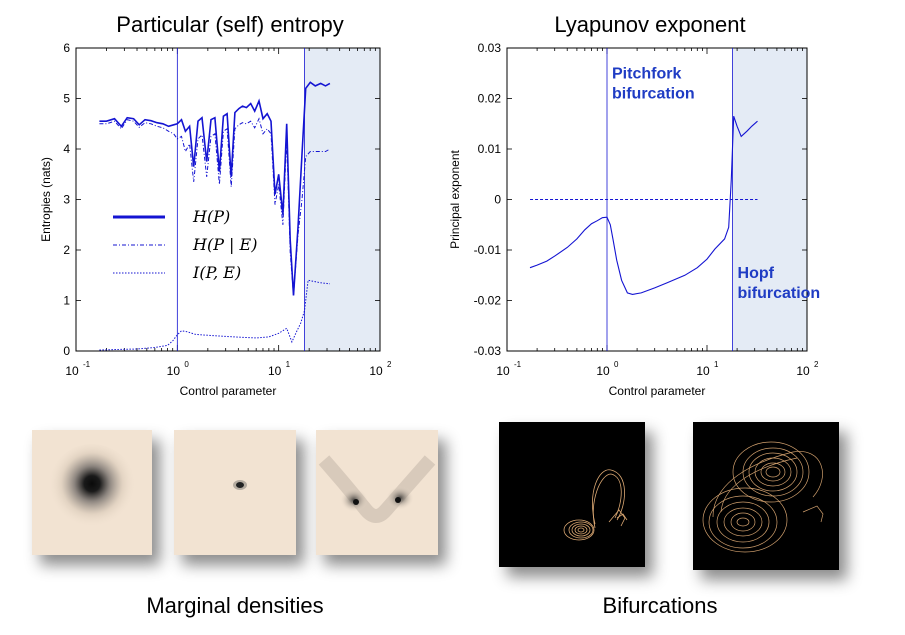 The width and height of the screenshot is (905, 635). I want to click on y-tick-label: 0.01, so click(490, 149).